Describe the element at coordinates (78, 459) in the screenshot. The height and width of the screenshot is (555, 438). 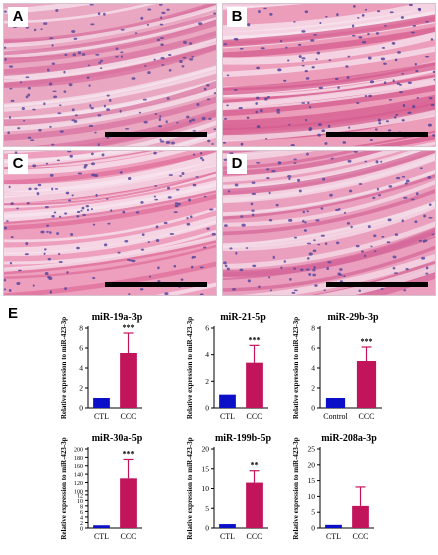
I see `y-tick-label: 180` at that location.